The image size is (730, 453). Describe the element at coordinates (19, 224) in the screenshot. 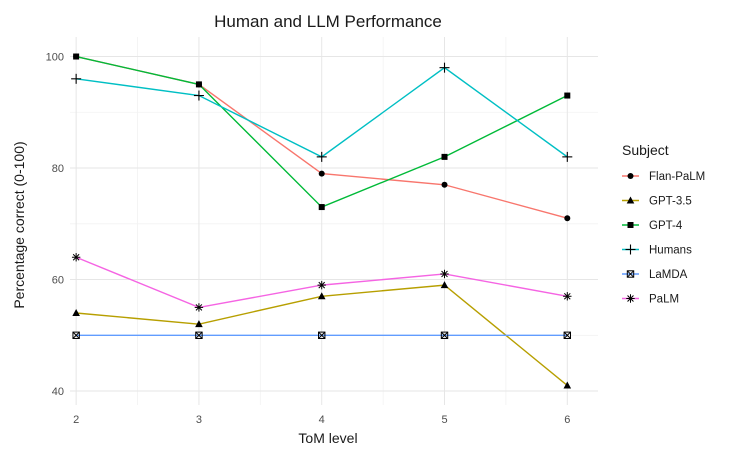

I see `y-axis-title: Percentage correct (0-100)` at that location.